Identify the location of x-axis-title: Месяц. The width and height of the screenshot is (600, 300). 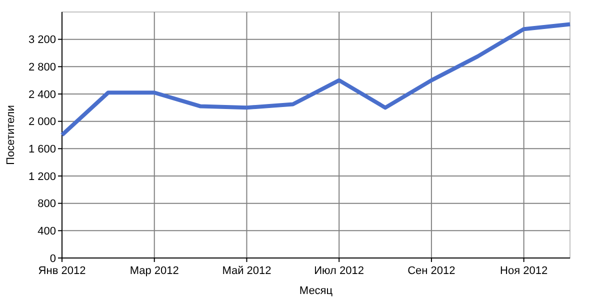
(316, 291).